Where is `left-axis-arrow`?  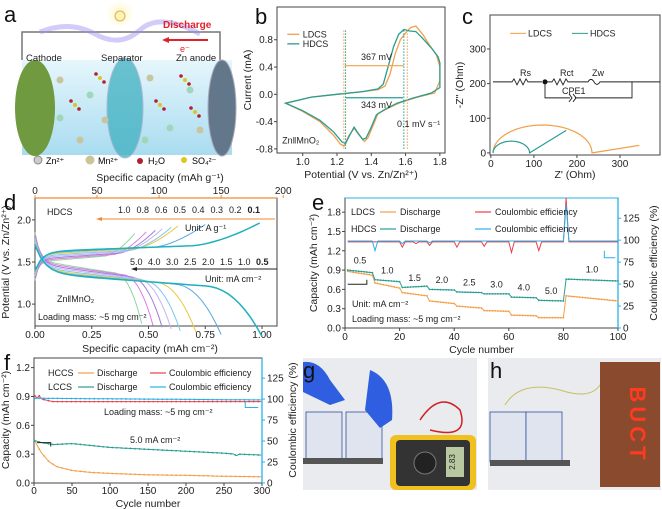
left-axis-arrow is located at coordinates (357, 282).